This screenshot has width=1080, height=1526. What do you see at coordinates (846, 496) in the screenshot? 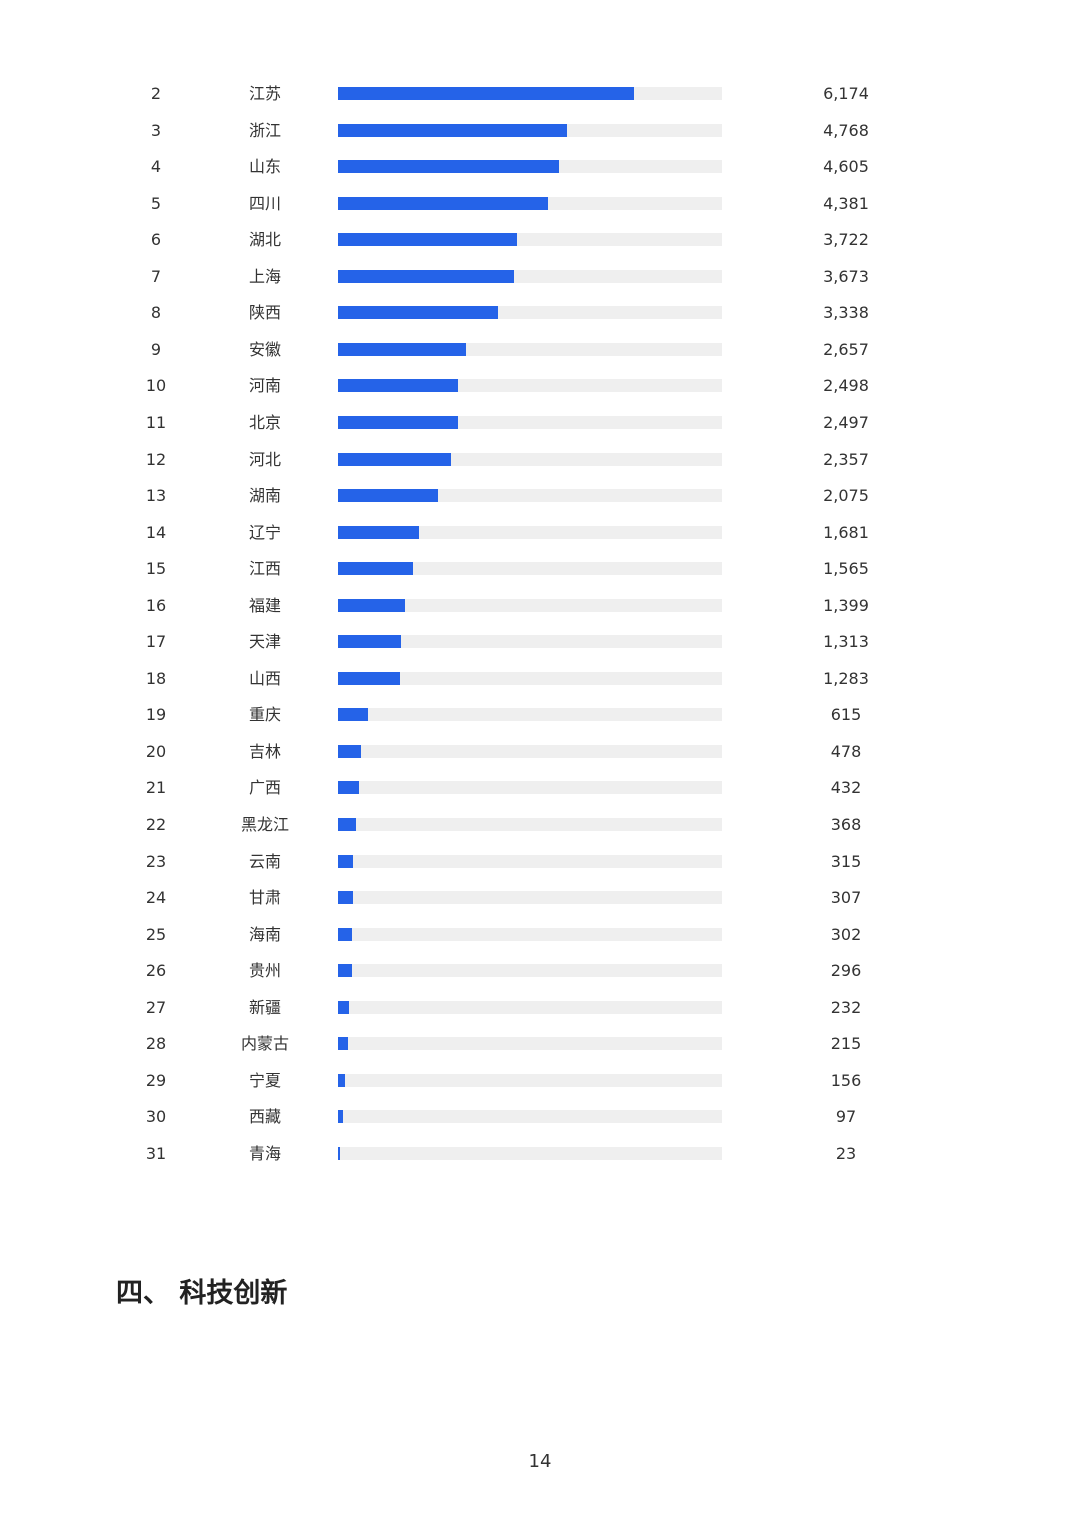
I see `value-label: 2,075` at bounding box center [846, 496].